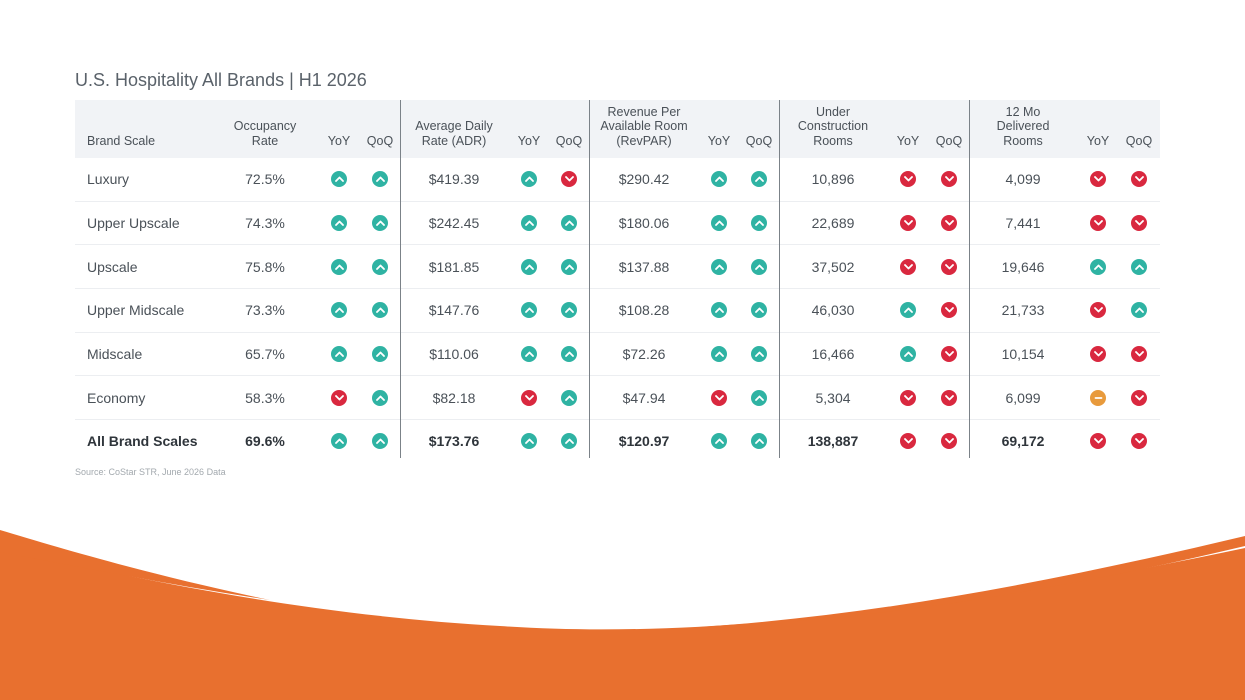 This screenshot has width=1245, height=700. I want to click on brand-scale-name: Upscale, so click(112, 266).